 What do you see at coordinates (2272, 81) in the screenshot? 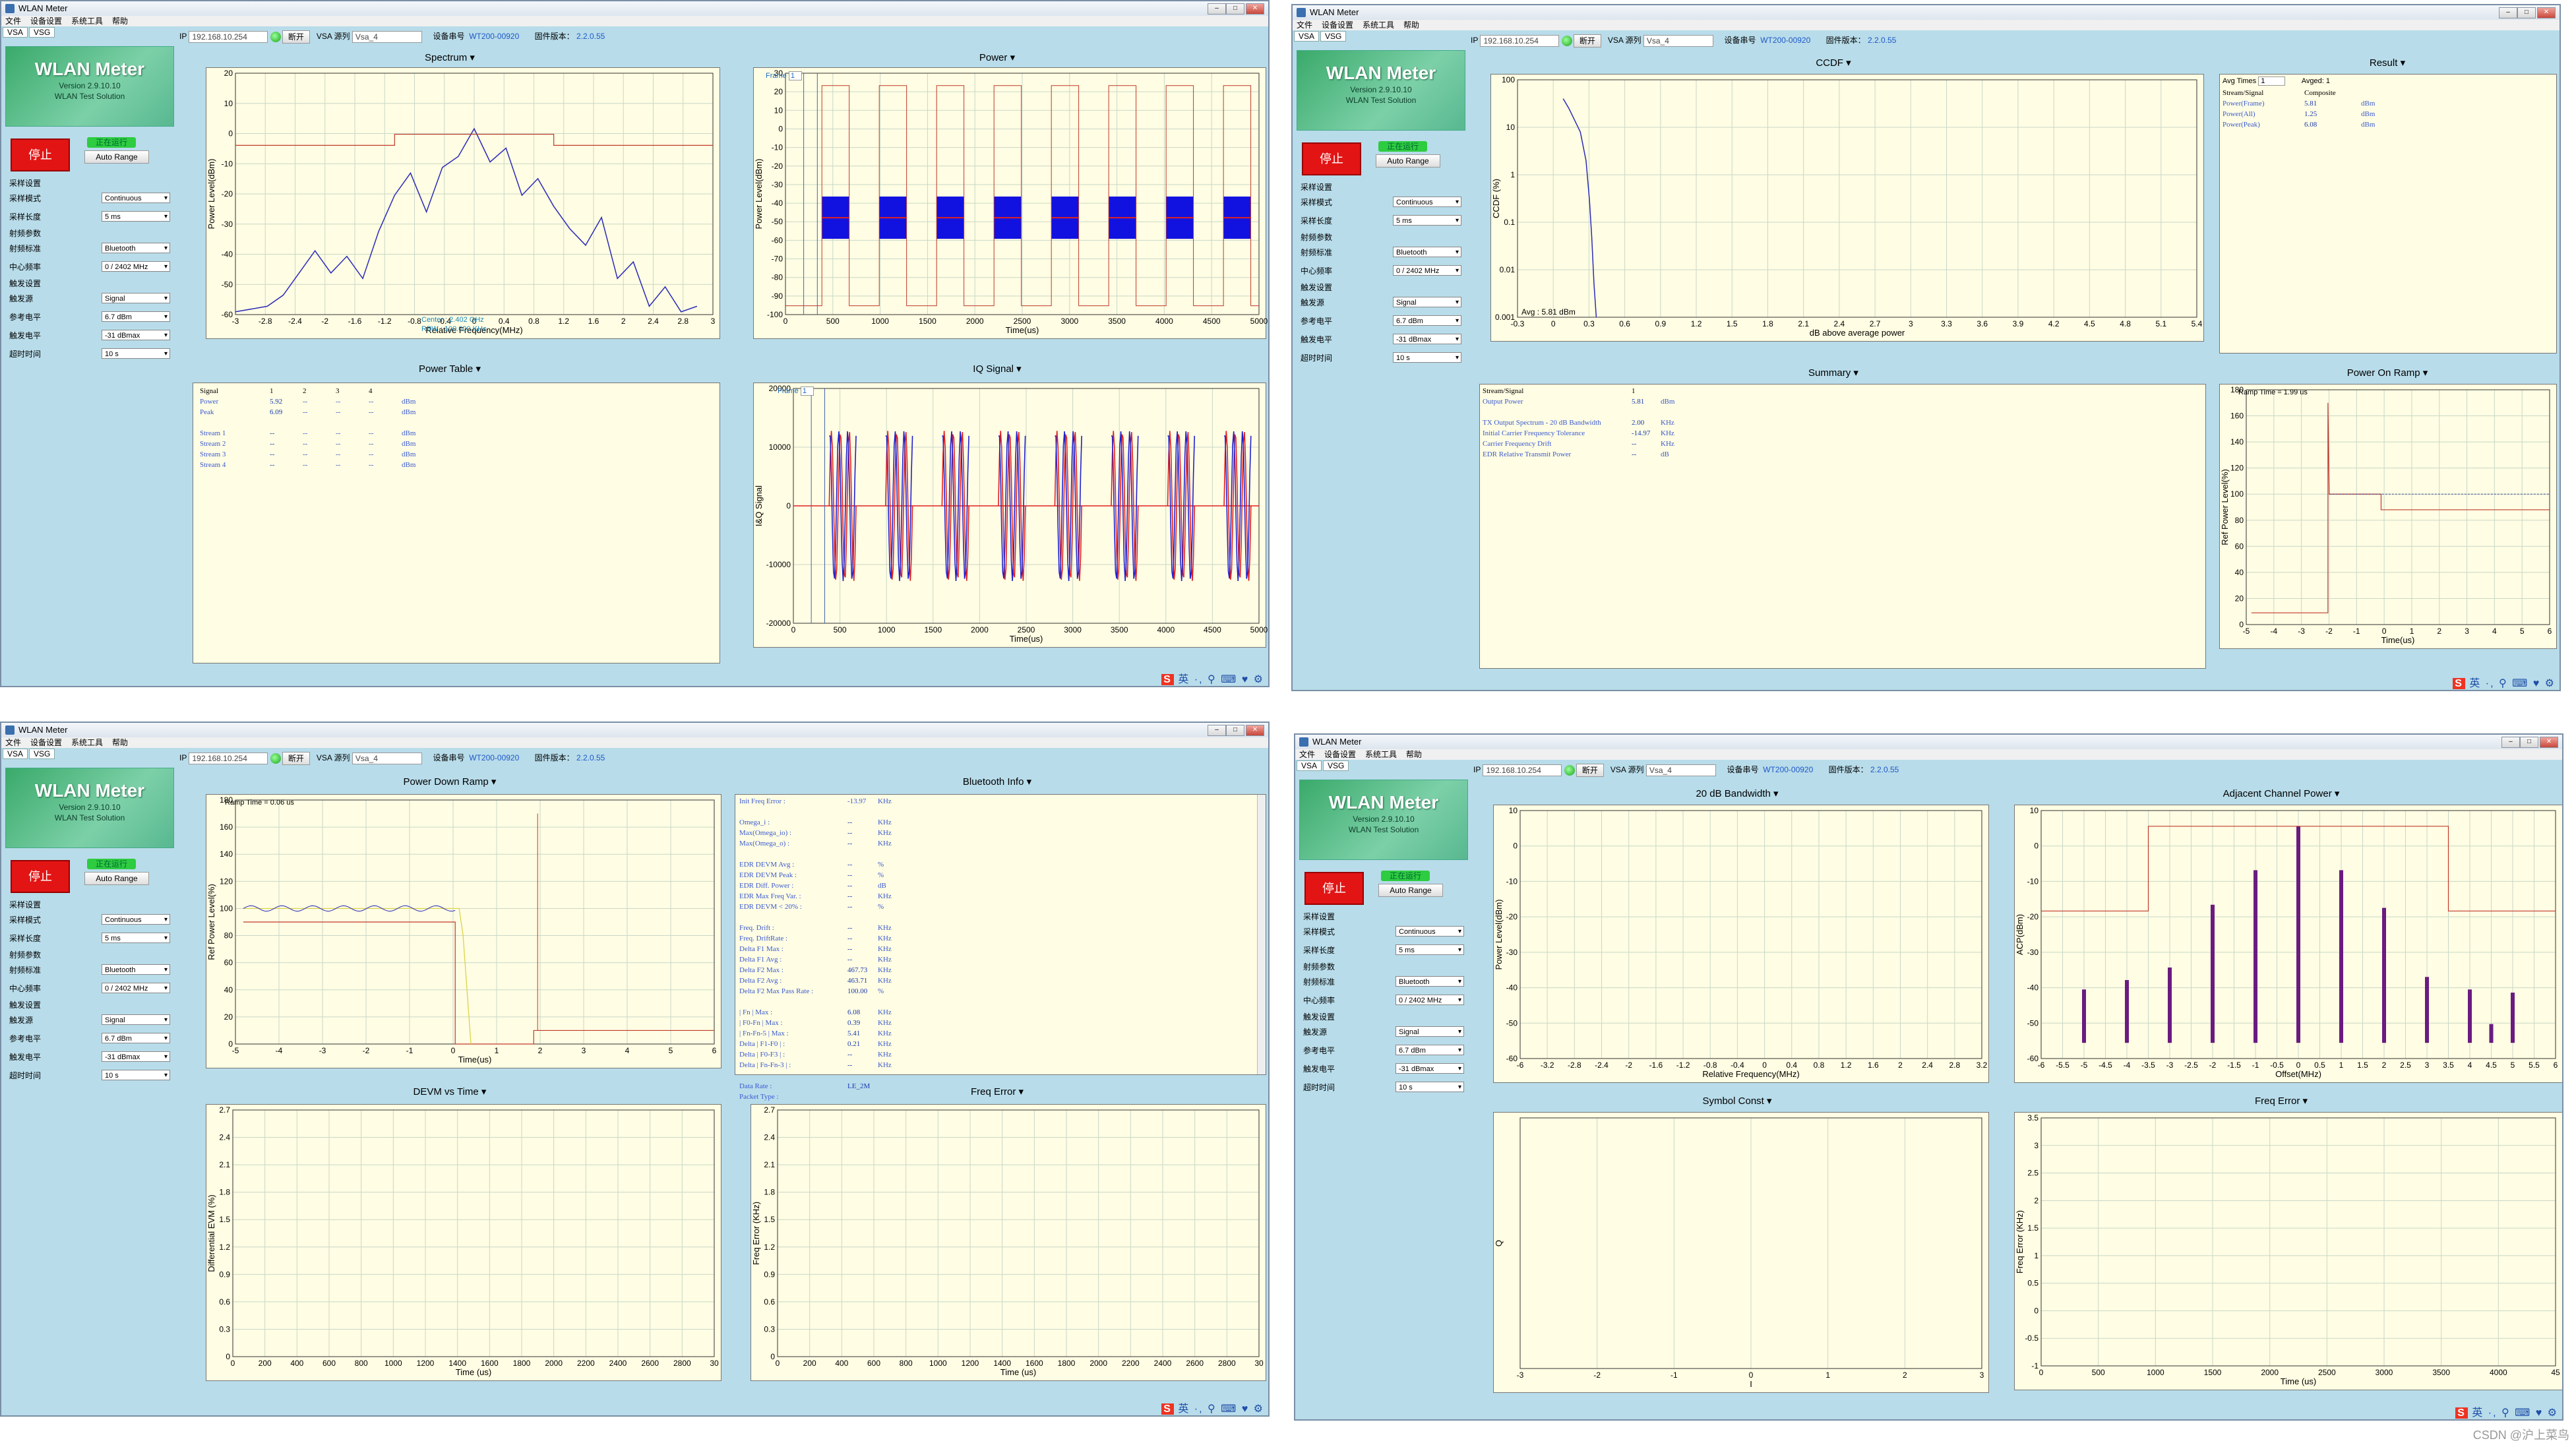
I see `avg-times-input: 1` at bounding box center [2272, 81].